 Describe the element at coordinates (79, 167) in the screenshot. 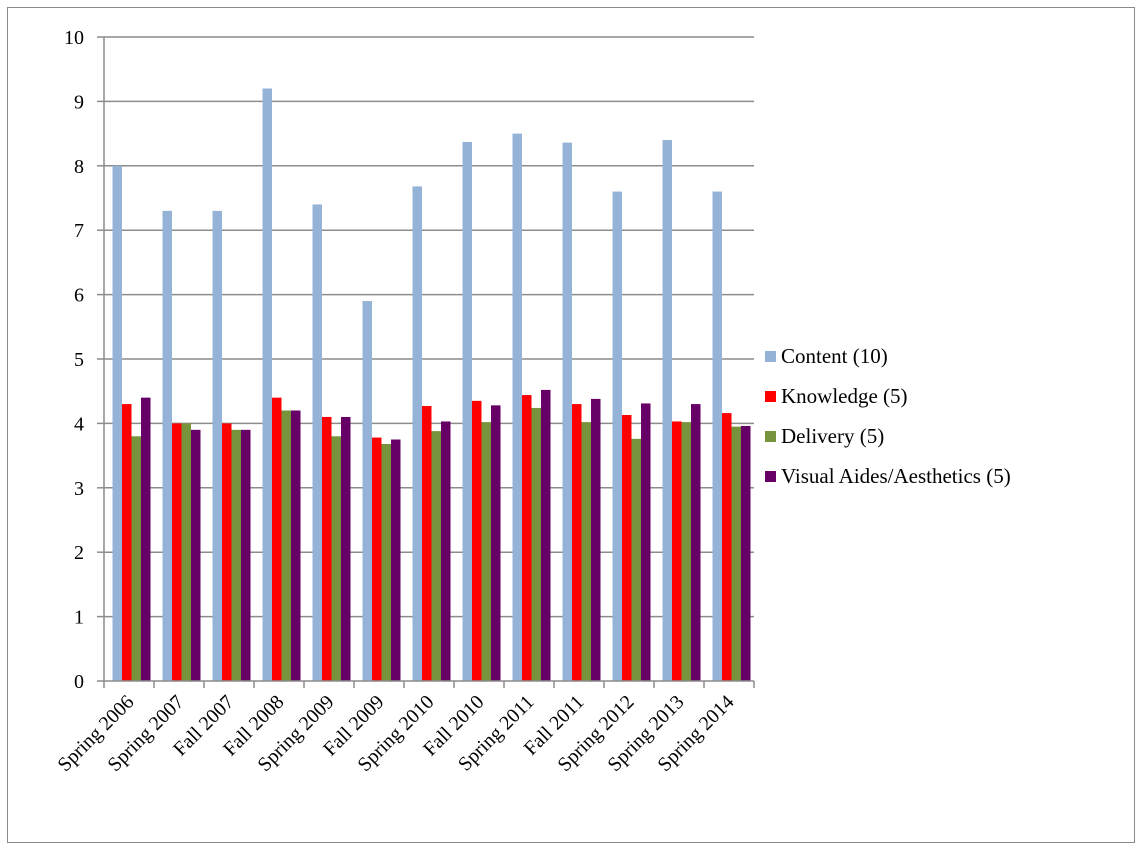

I see `y-tick-label: 8` at that location.